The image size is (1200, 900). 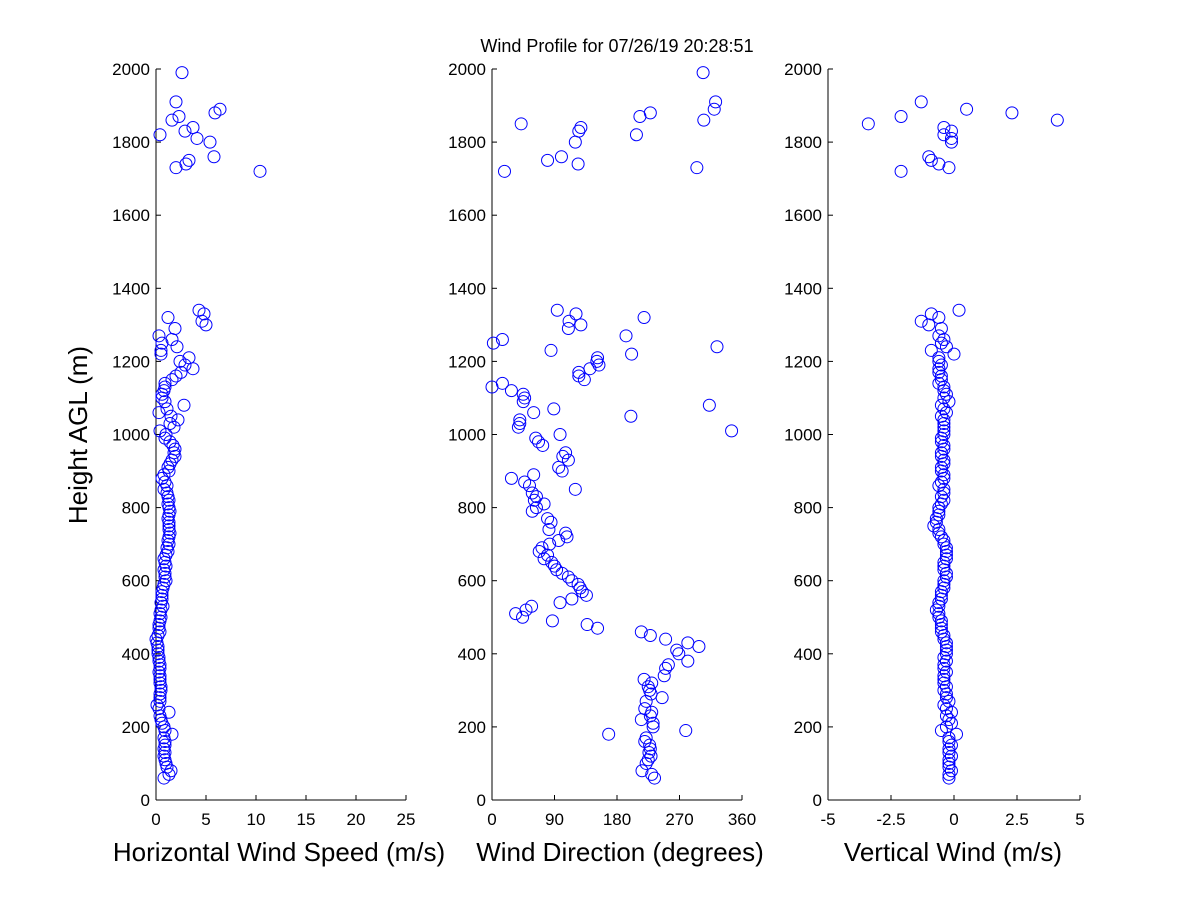 I want to click on y-tick-label: 600, so click(x=808, y=581).